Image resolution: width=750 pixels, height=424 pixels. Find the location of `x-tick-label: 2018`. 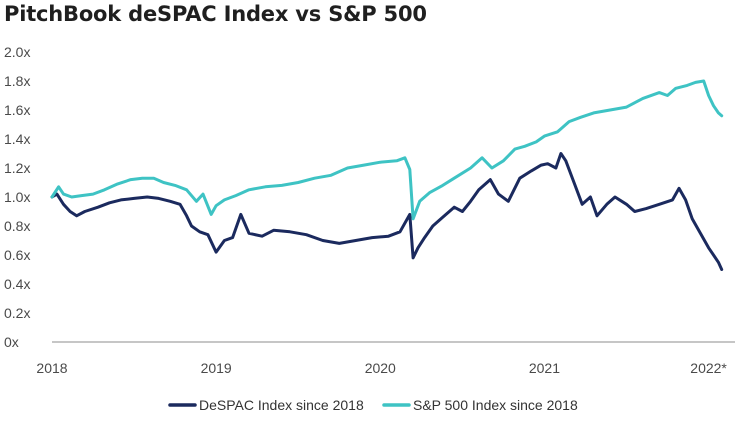

x-tick-label: 2018 is located at coordinates (51, 368).